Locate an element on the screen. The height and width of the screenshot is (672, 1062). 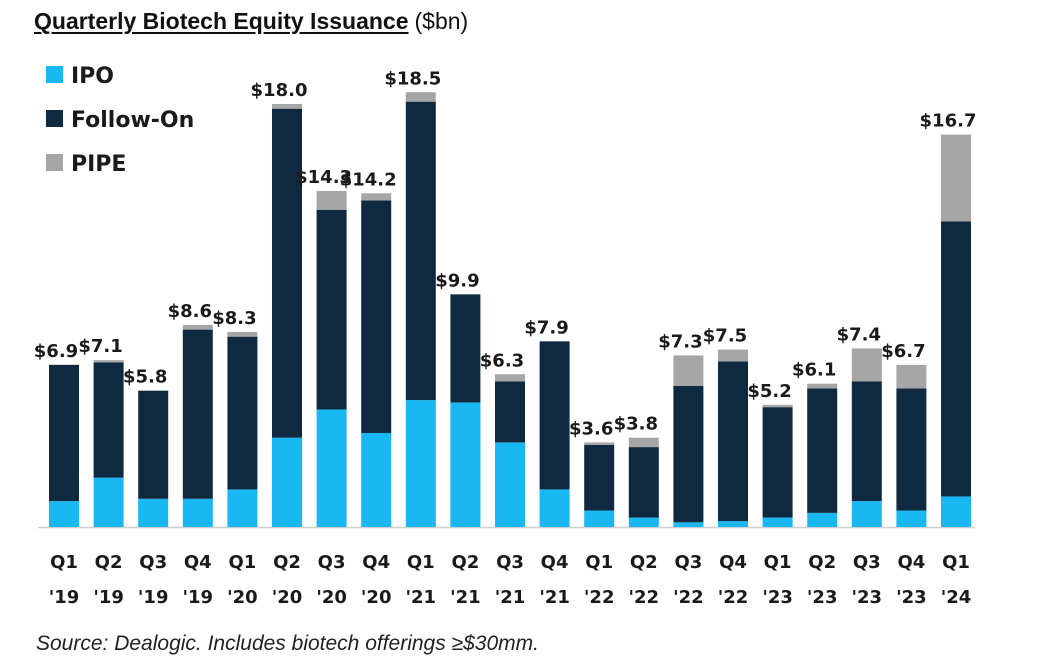
x-tick-quarter-14: Q3 is located at coordinates (688, 562).